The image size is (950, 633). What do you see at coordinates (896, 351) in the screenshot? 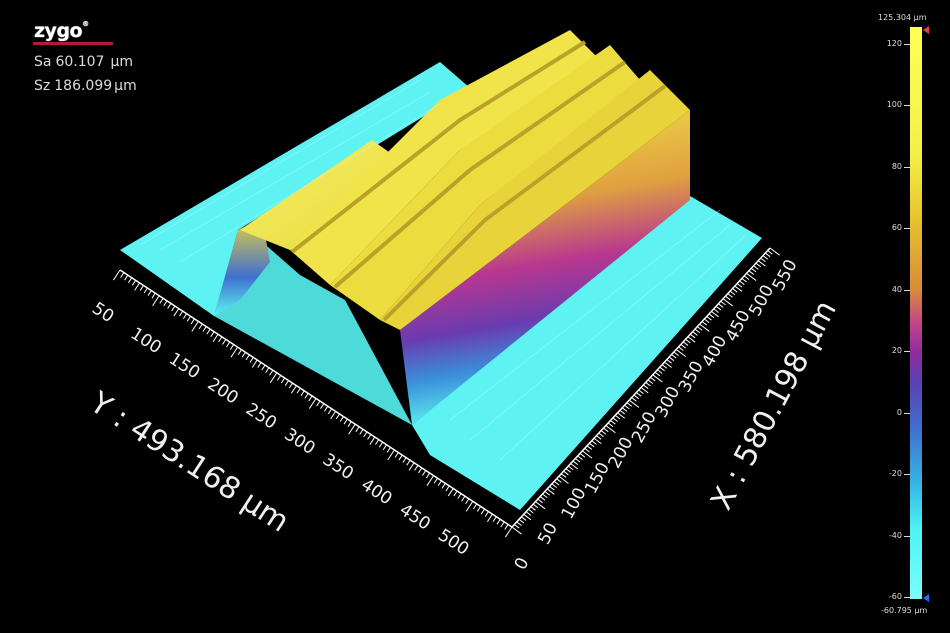
I see `colorbar-tick-label: 20` at bounding box center [896, 351].